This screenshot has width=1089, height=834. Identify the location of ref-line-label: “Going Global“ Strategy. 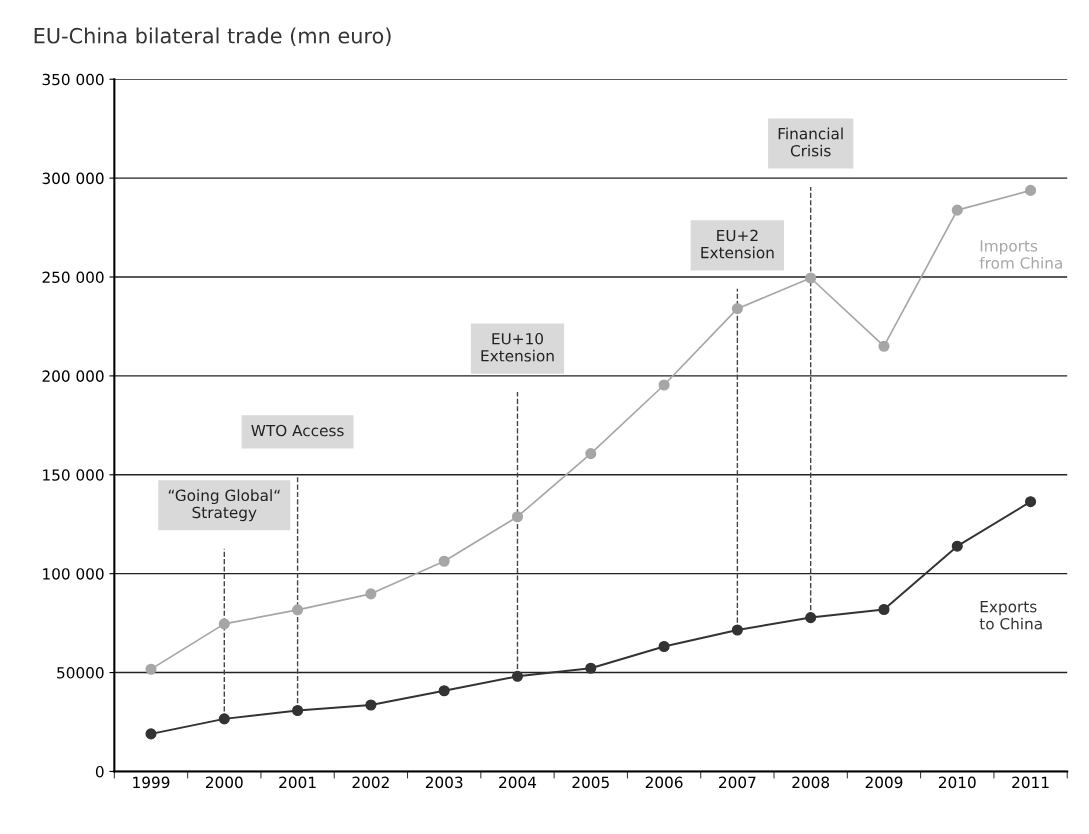
(224, 505).